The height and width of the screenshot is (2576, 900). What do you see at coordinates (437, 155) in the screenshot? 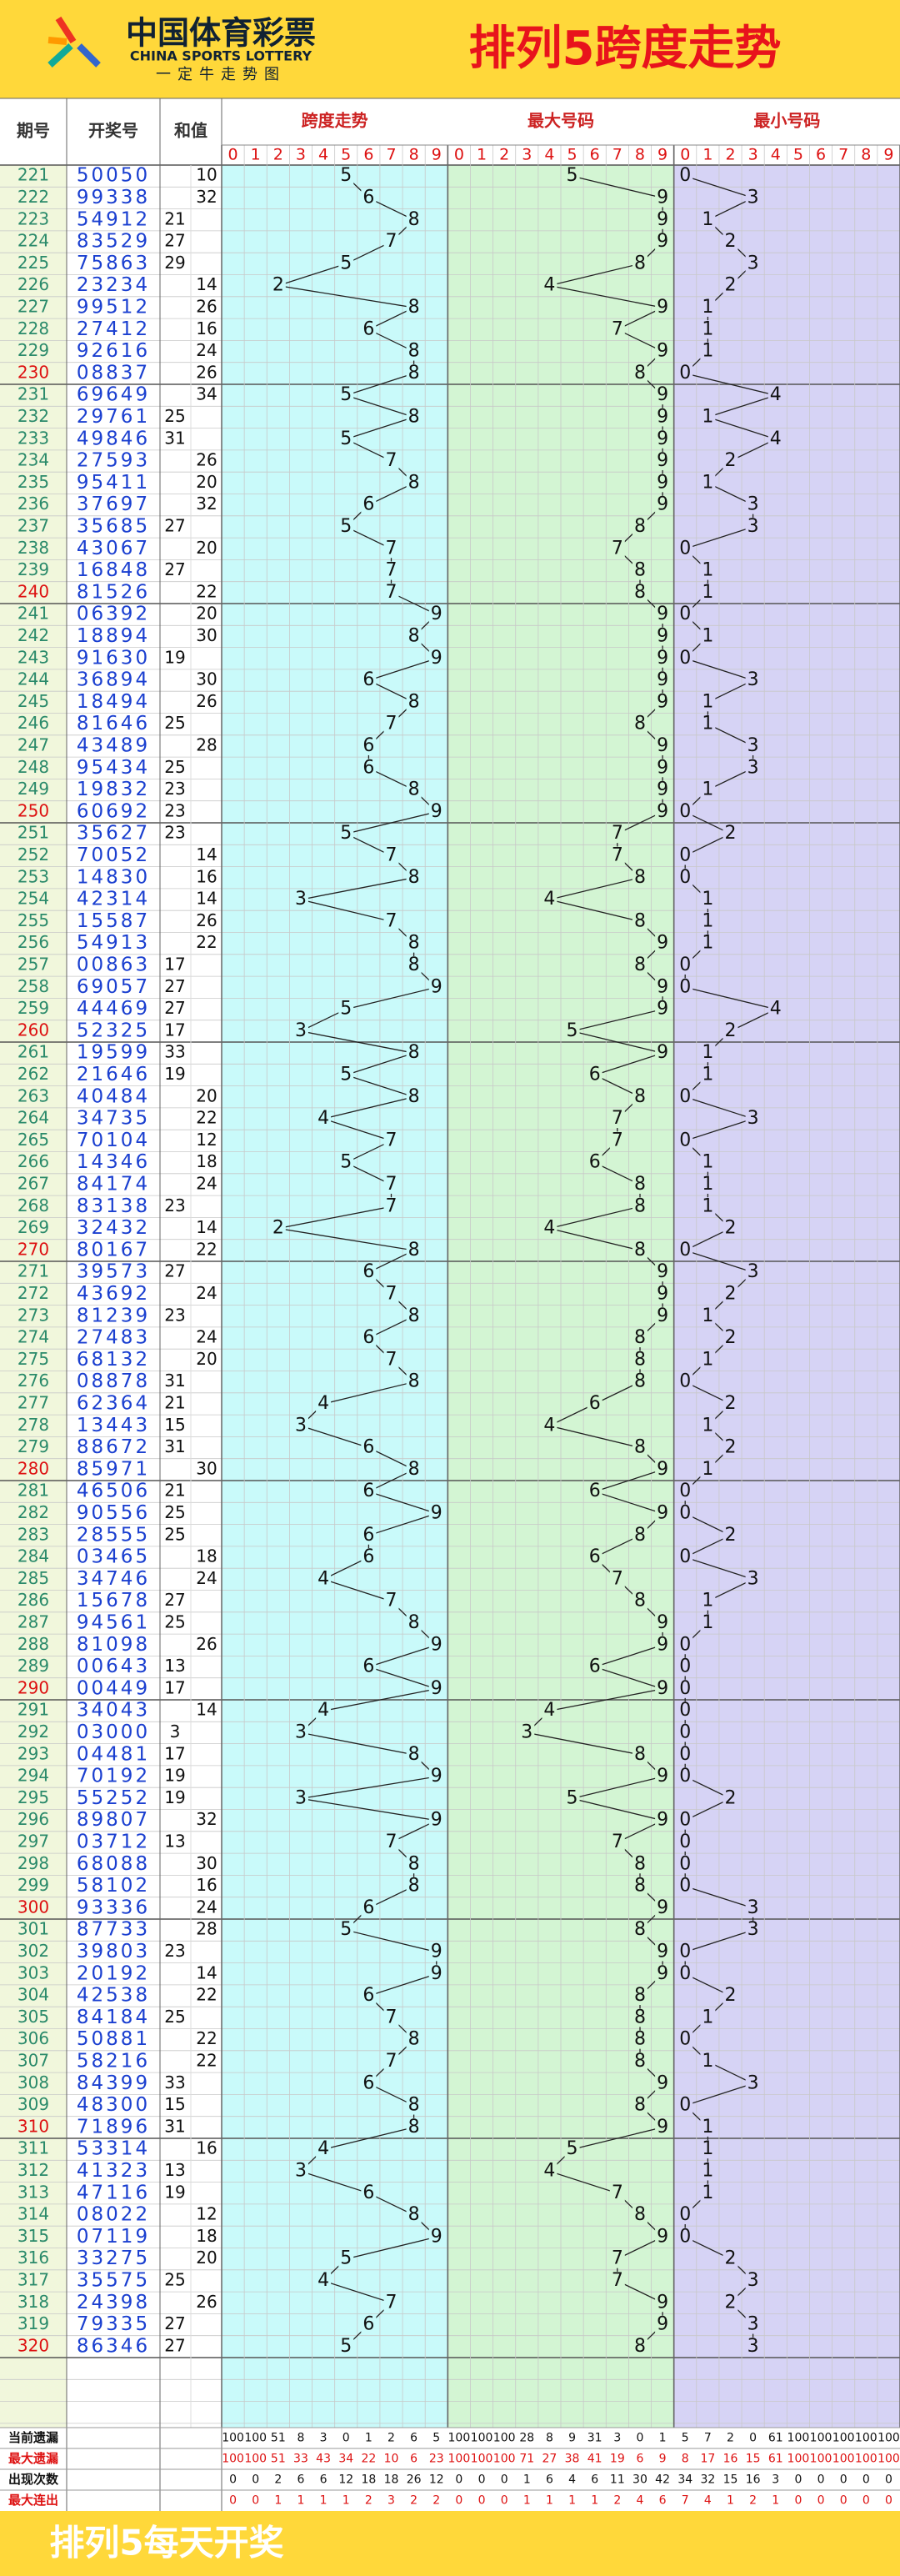
I see `digit-header: 9` at bounding box center [437, 155].